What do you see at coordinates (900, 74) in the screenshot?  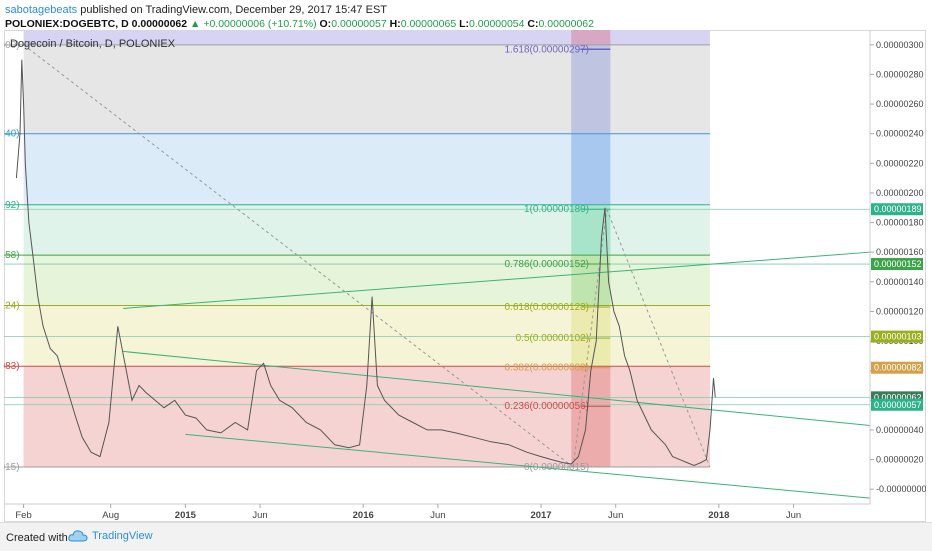 I see `y-tick-label: 0.00000280` at bounding box center [900, 74].